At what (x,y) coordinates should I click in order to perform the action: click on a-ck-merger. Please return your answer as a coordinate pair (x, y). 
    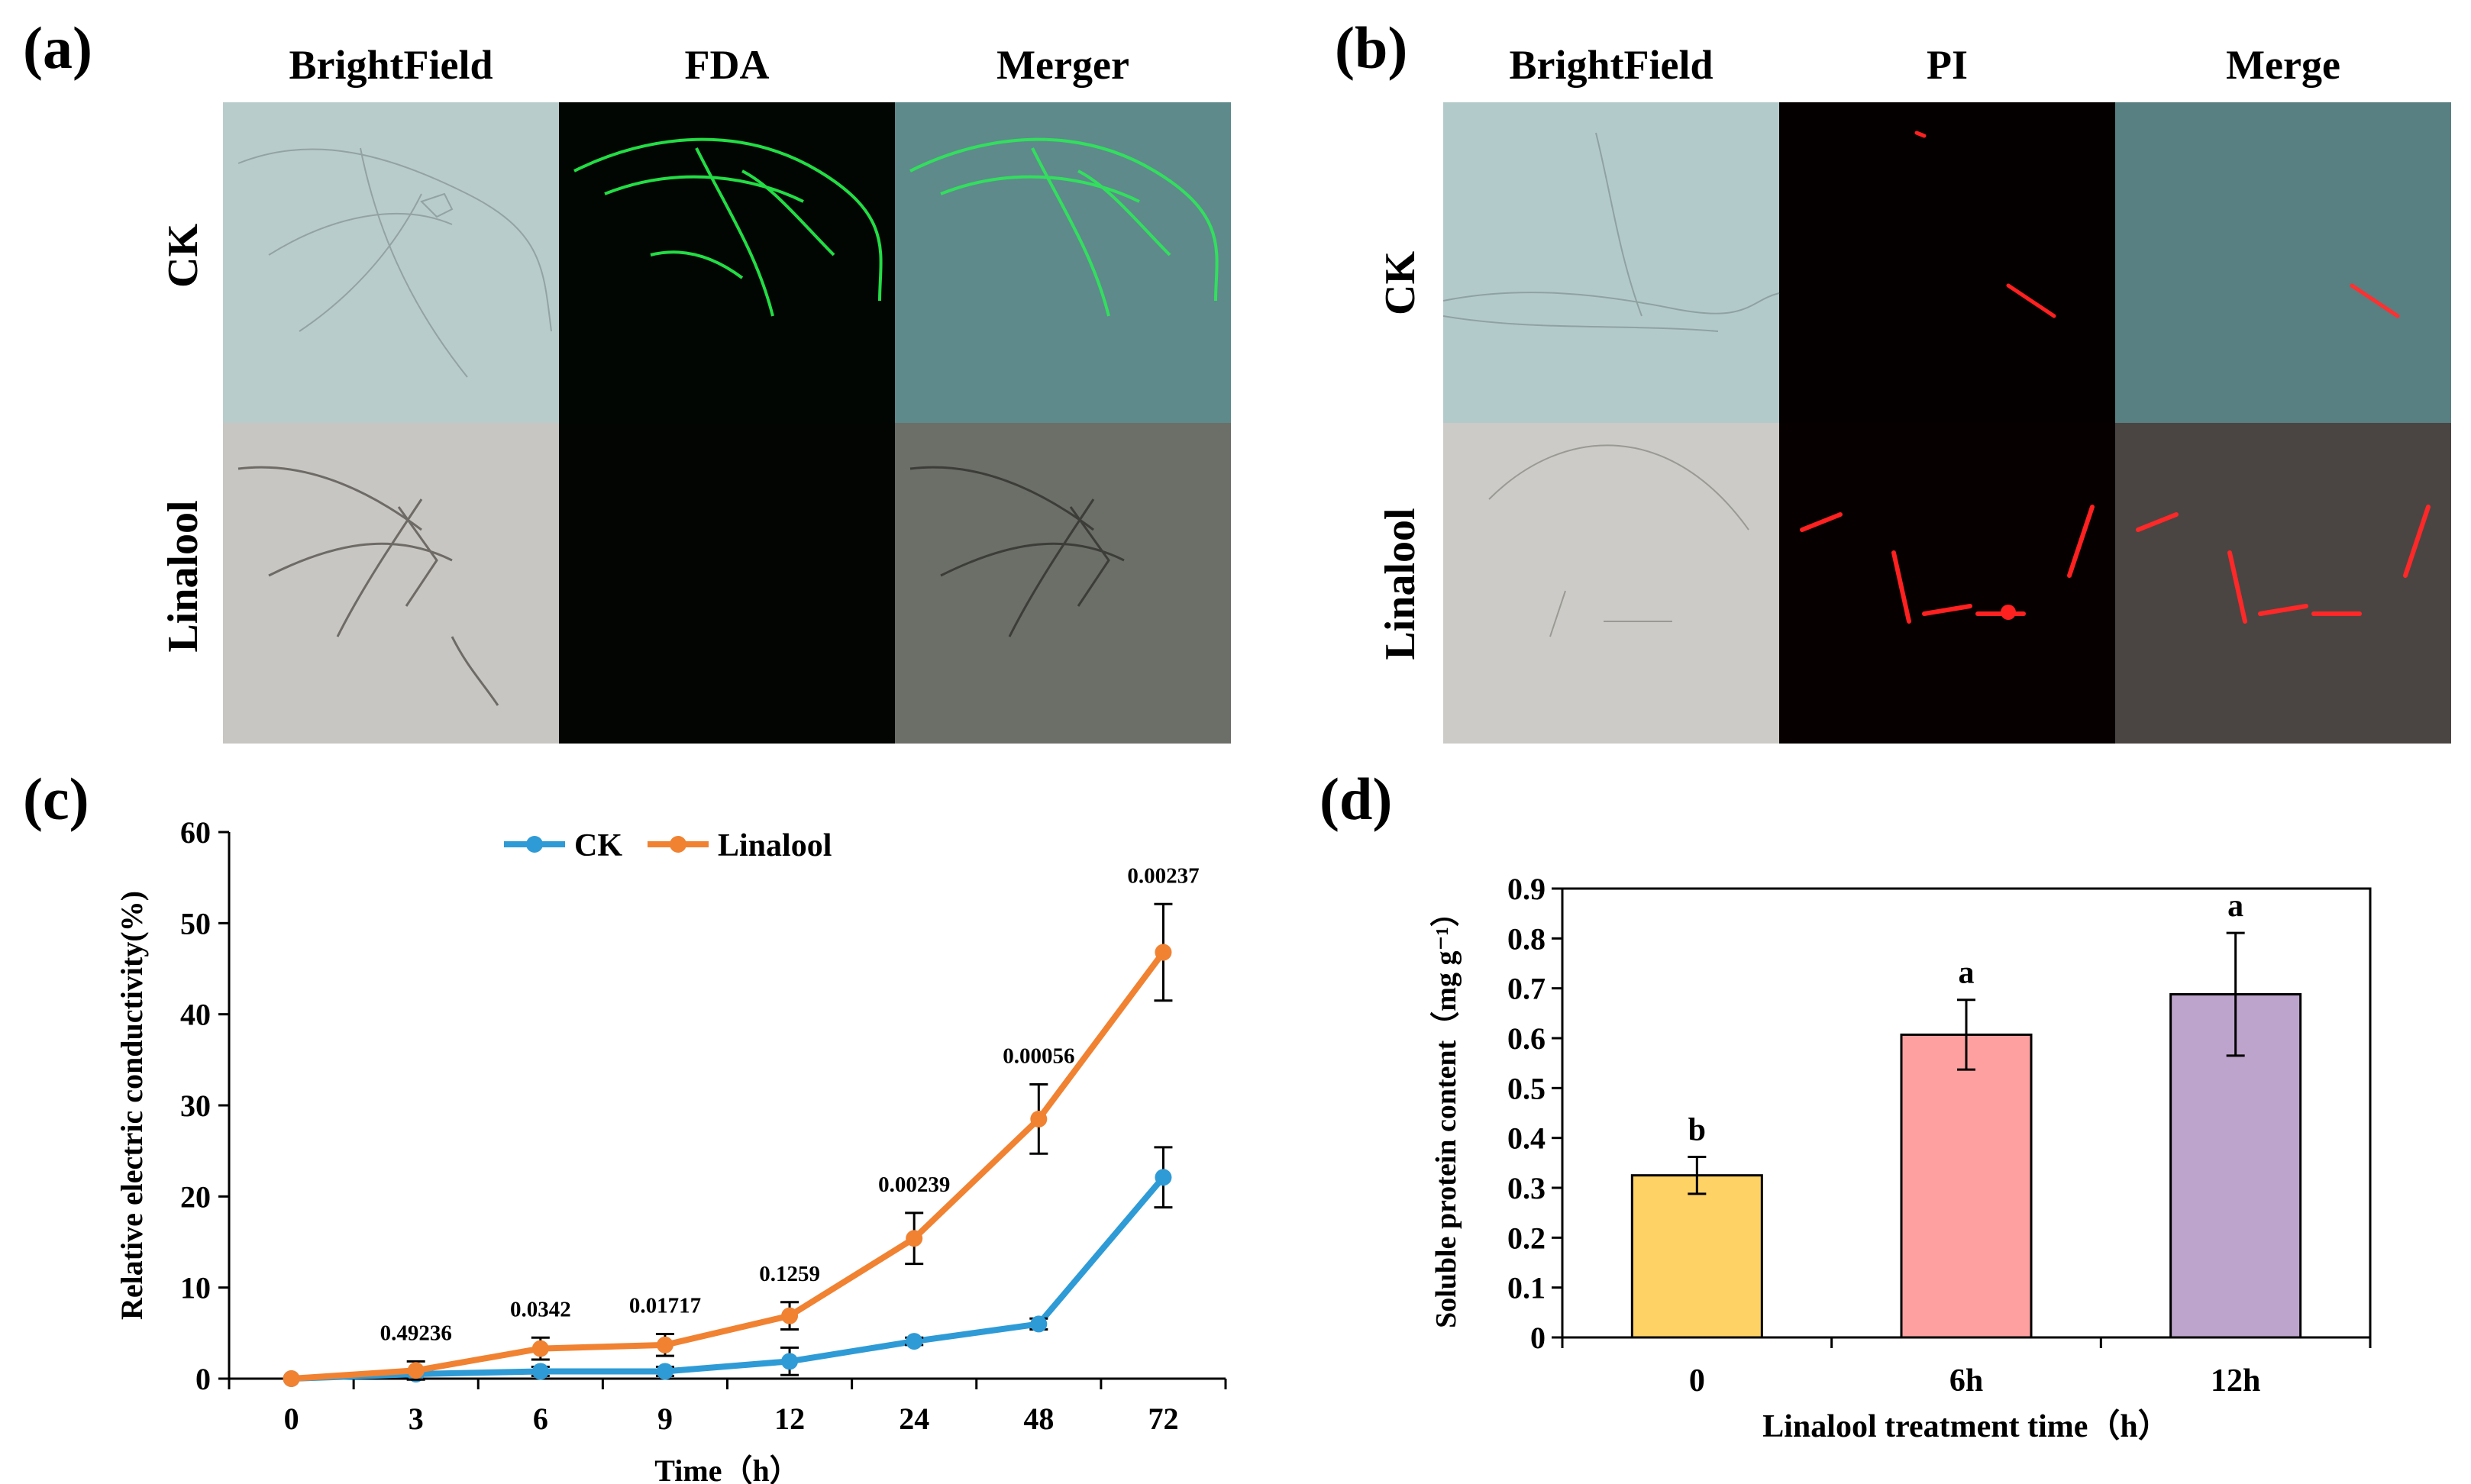
    Looking at the image, I should click on (1063, 262).